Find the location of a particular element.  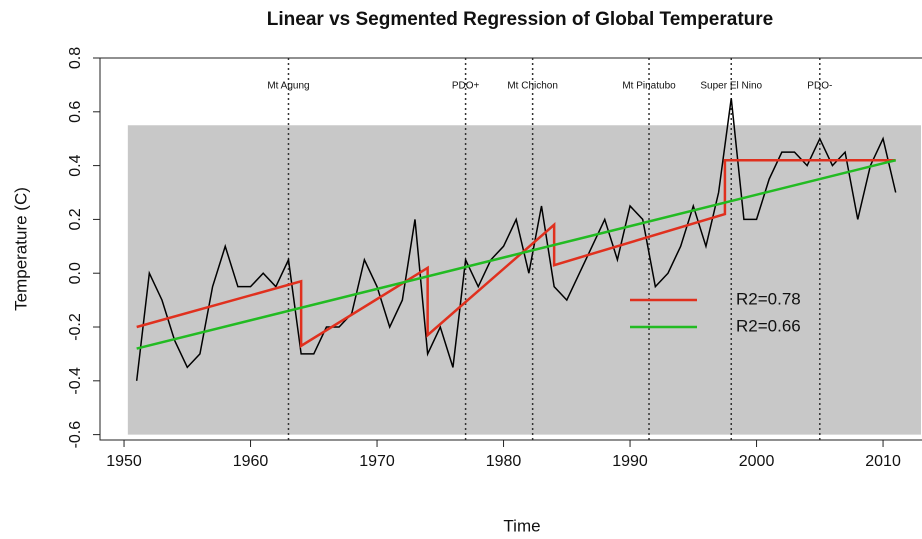

y-tick-label: -0.6 is located at coordinates (75, 435).